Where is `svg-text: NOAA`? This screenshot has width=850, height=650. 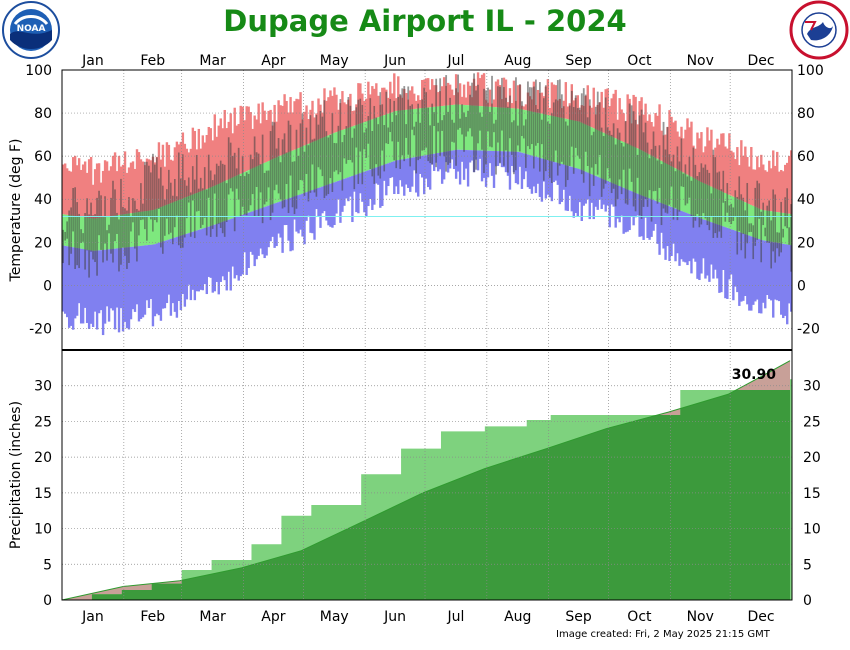 svg-text: NOAA is located at coordinates (31, 29).